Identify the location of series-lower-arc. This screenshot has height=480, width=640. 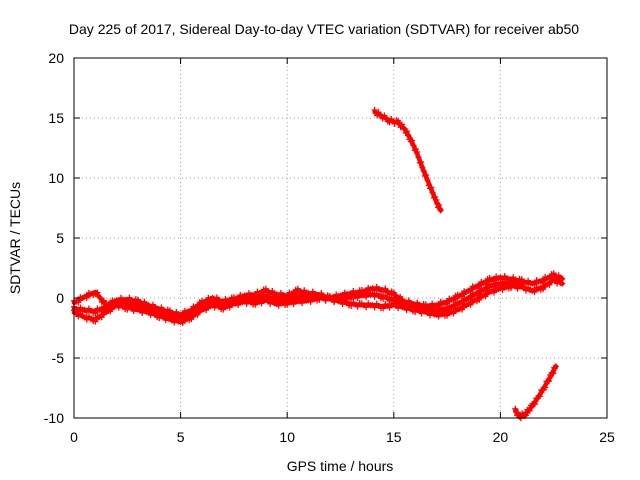
(535, 392).